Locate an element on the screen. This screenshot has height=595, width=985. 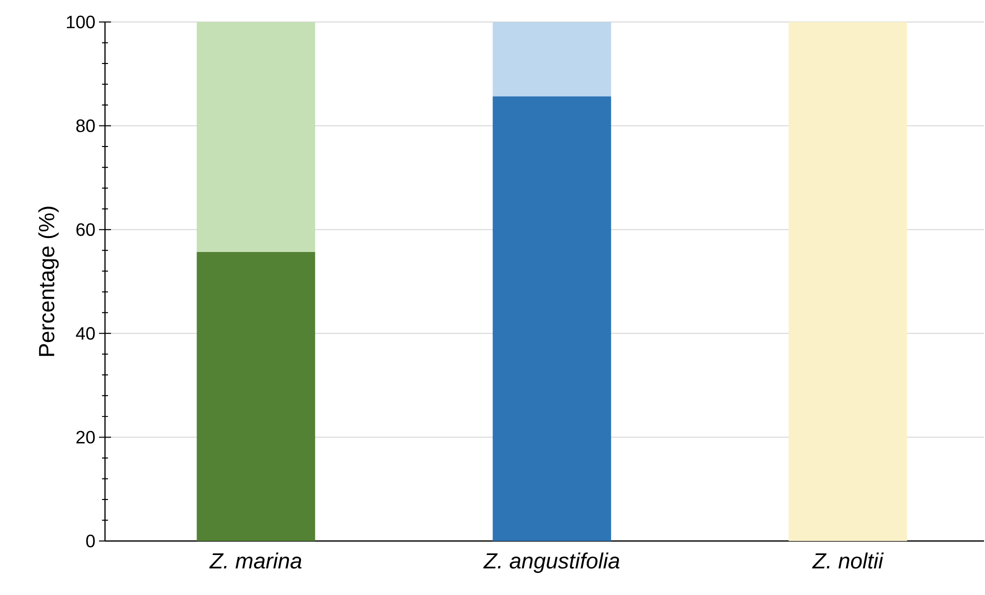
x-tick-label: Z. noltii is located at coordinates (848, 560).